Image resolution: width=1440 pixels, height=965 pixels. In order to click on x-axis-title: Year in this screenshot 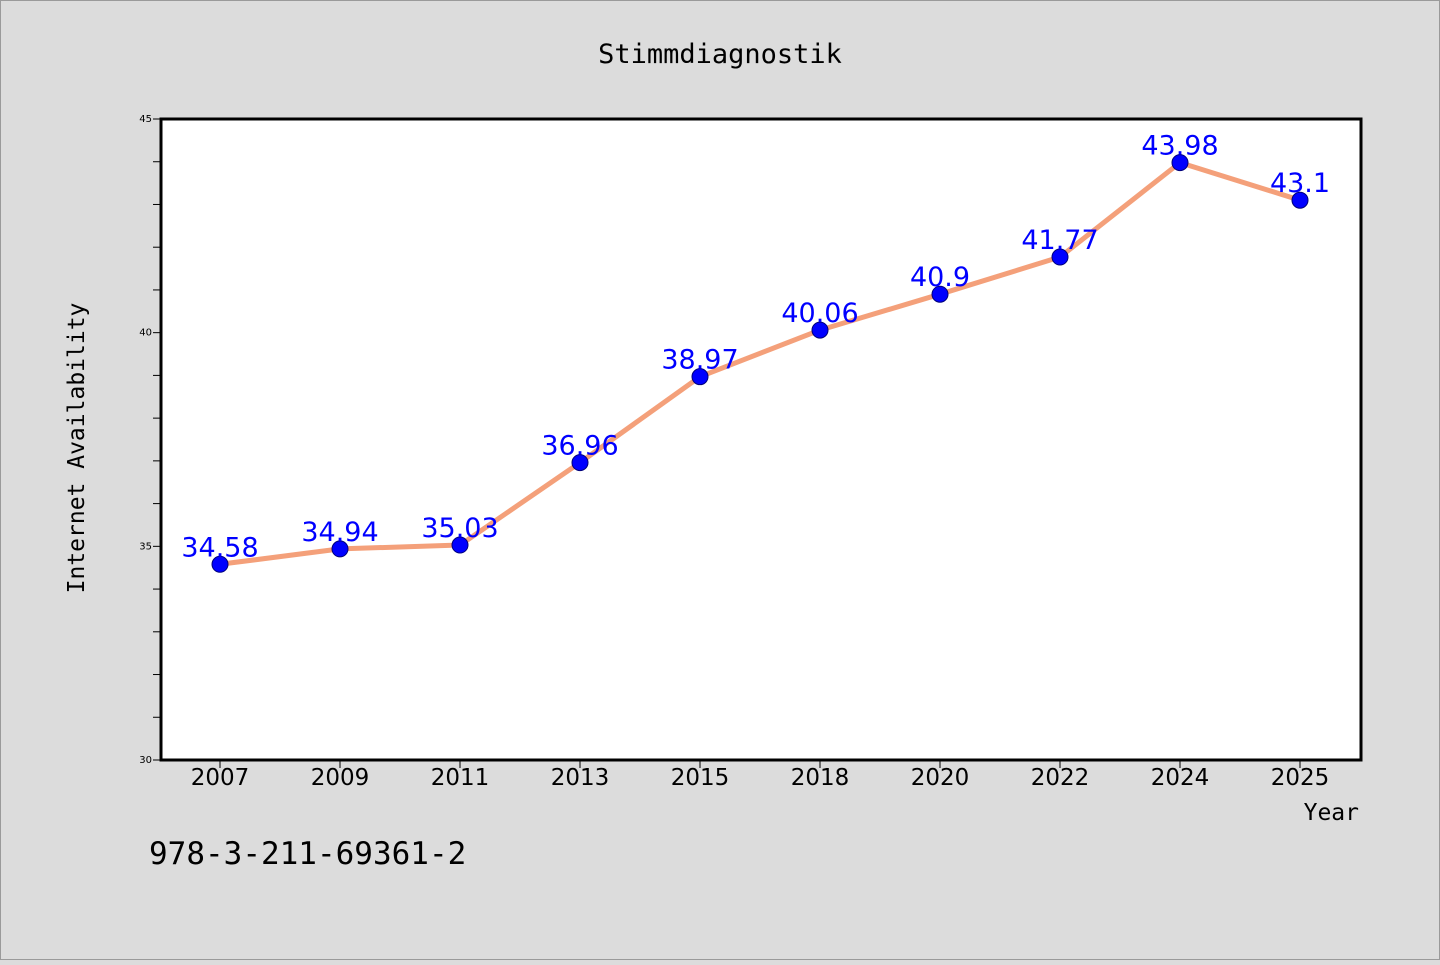, I will do `click(1331, 813)`.